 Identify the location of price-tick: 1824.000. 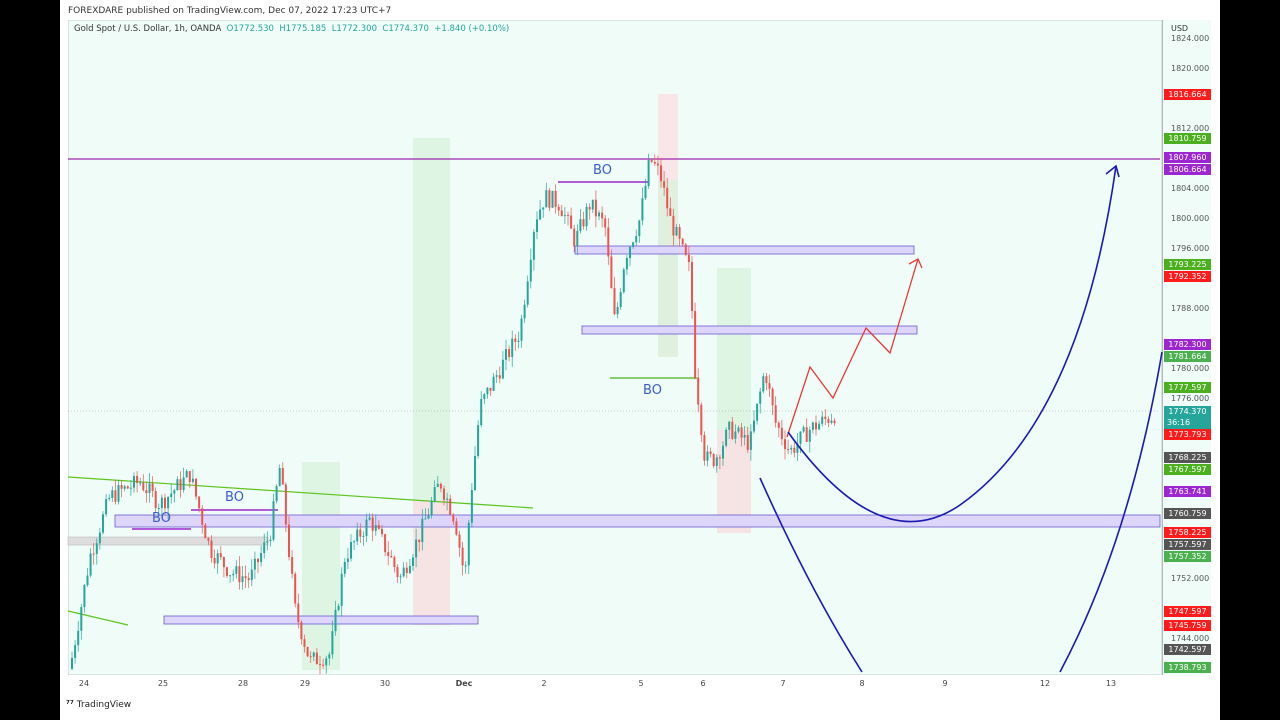
(1190, 38).